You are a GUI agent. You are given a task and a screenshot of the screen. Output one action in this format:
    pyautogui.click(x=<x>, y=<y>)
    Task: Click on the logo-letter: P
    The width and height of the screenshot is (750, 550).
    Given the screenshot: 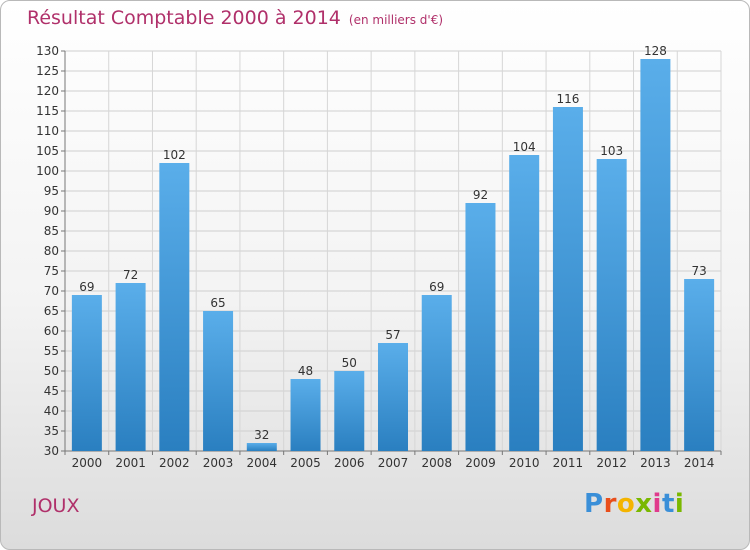 What is the action you would take?
    pyautogui.click(x=594, y=504)
    